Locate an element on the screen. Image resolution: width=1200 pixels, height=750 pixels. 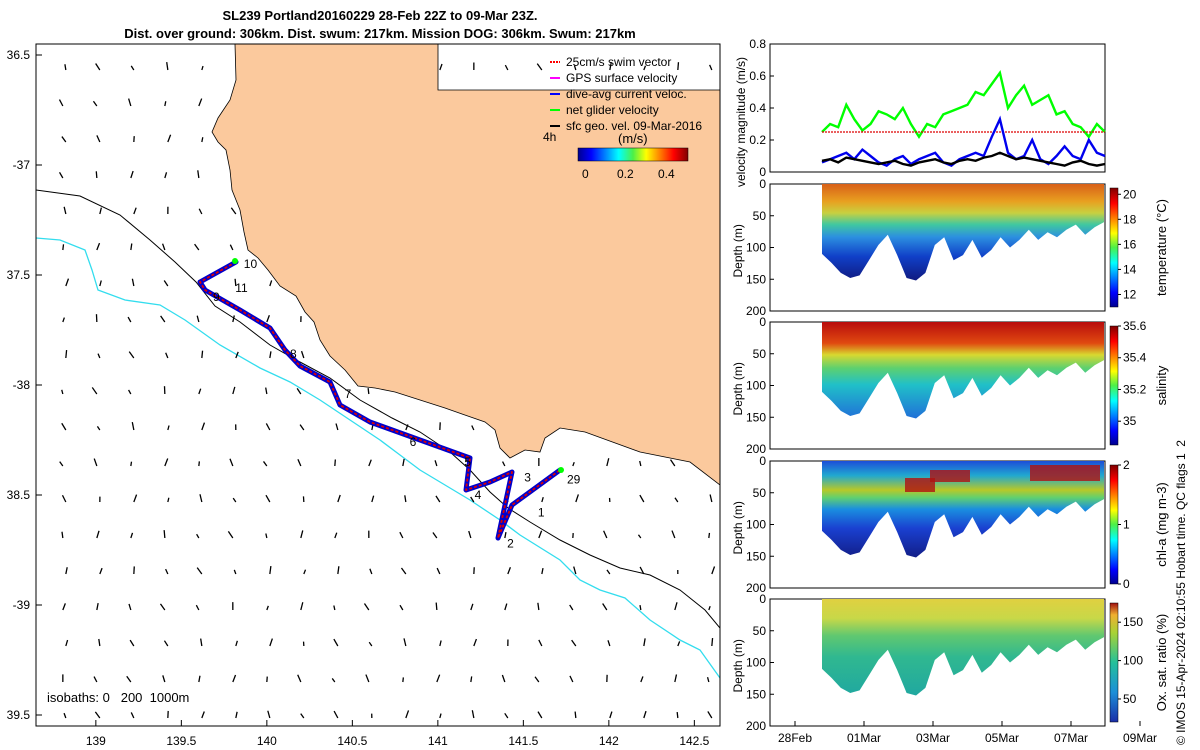
time-tick-label: 03Mar is located at coordinates (933, 738).